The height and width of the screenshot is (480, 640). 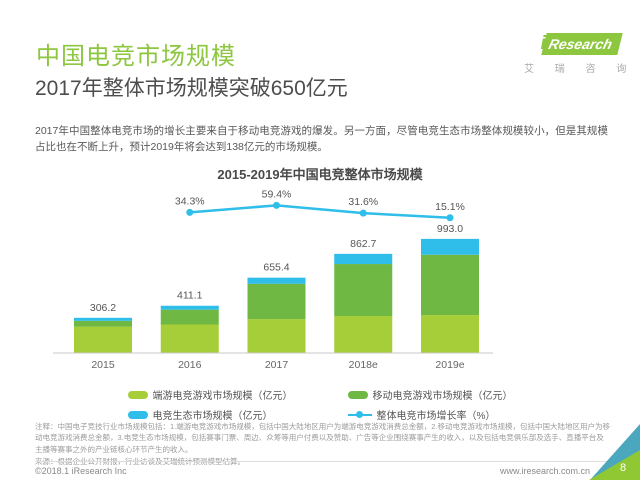 What do you see at coordinates (277, 365) in the screenshot?
I see `x-axis-label: 2017` at bounding box center [277, 365].